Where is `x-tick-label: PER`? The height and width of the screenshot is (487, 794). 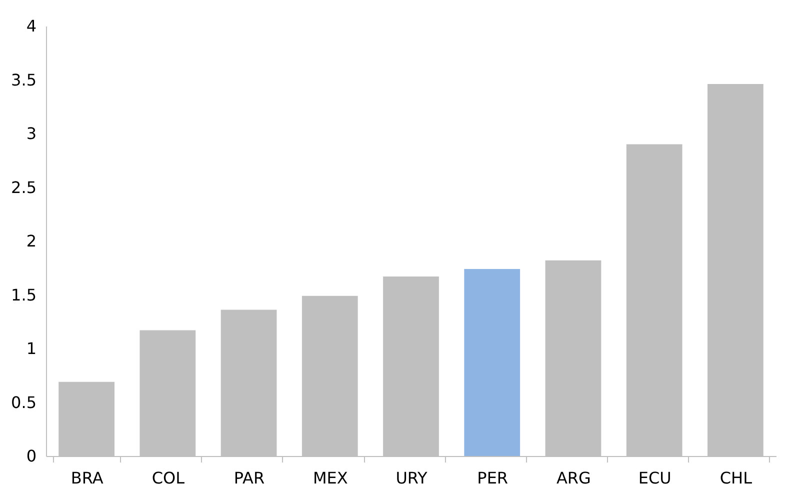
x-tick-label: PER is located at coordinates (492, 477).